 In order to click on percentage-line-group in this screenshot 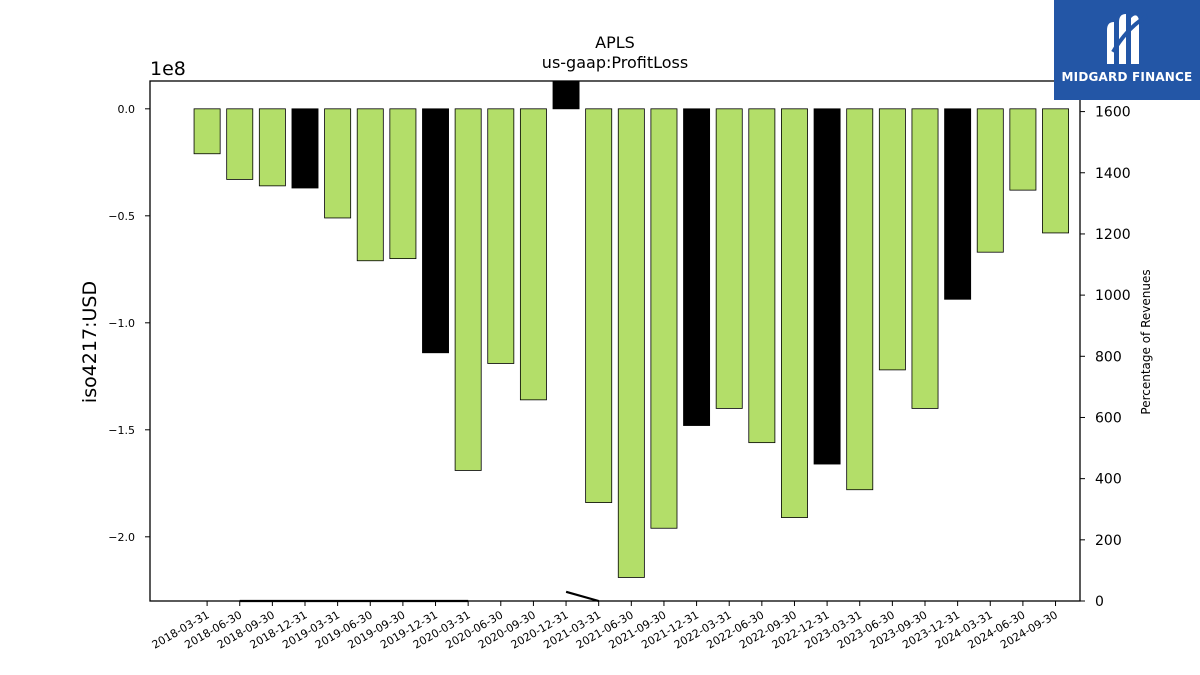, I will do `click(419, 596)`.